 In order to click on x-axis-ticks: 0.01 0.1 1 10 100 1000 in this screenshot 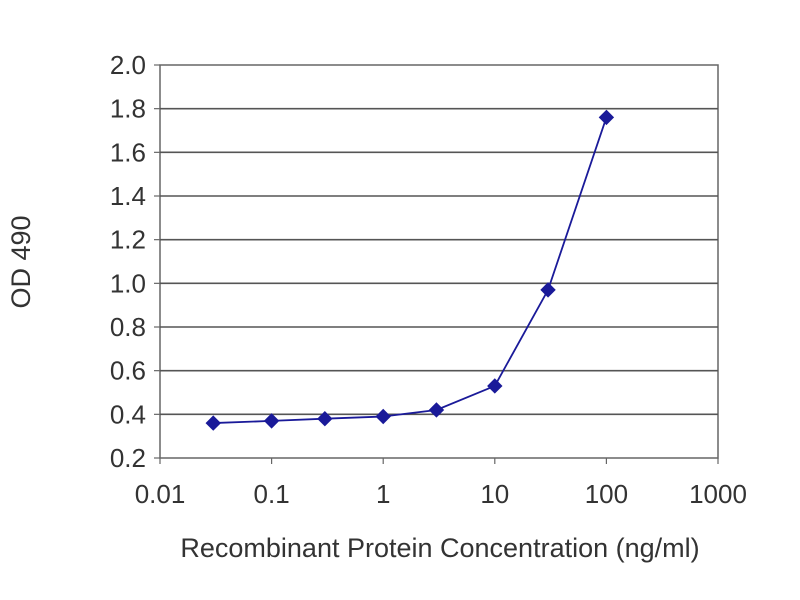, I will do `click(441, 483)`.